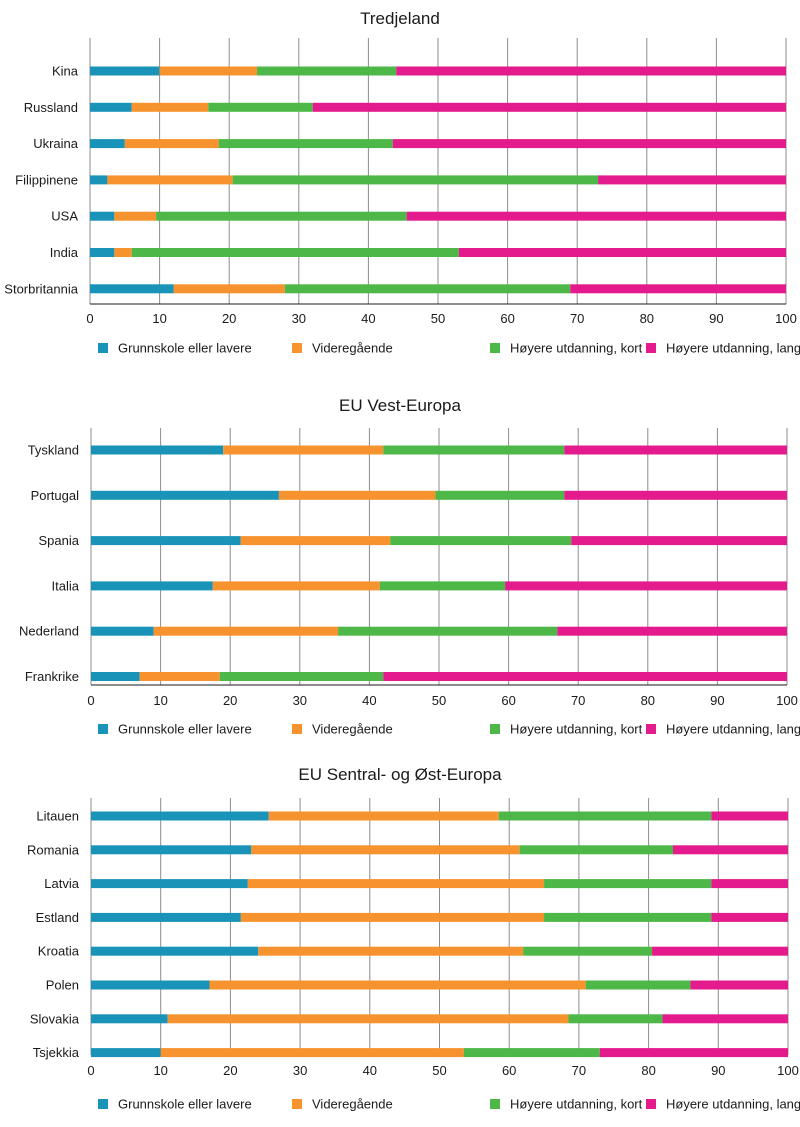 This screenshot has width=800, height=1127. Describe the element at coordinates (53, 849) in the screenshot. I see `category-label: Romania` at that location.